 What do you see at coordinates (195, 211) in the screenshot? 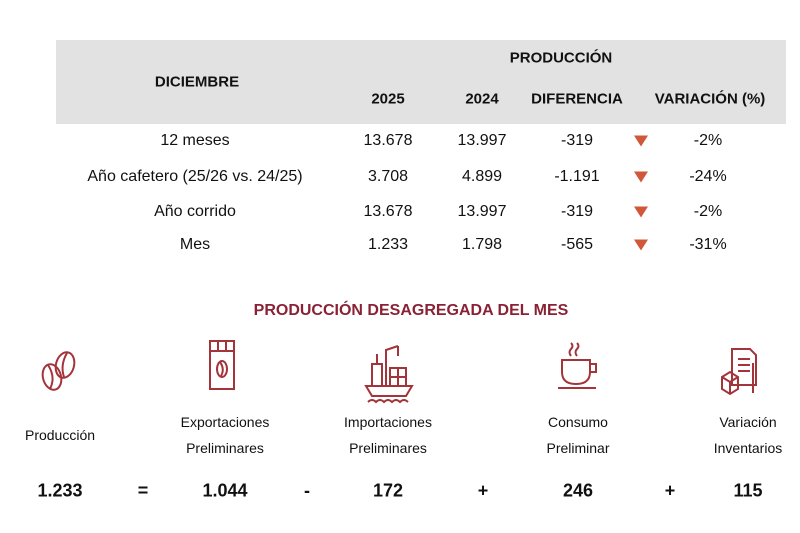
I see `cell-label: Año corrido` at bounding box center [195, 211].